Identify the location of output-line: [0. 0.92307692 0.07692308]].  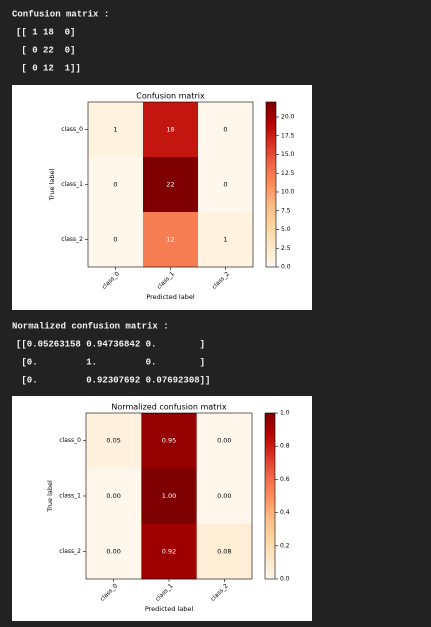
(113, 380).